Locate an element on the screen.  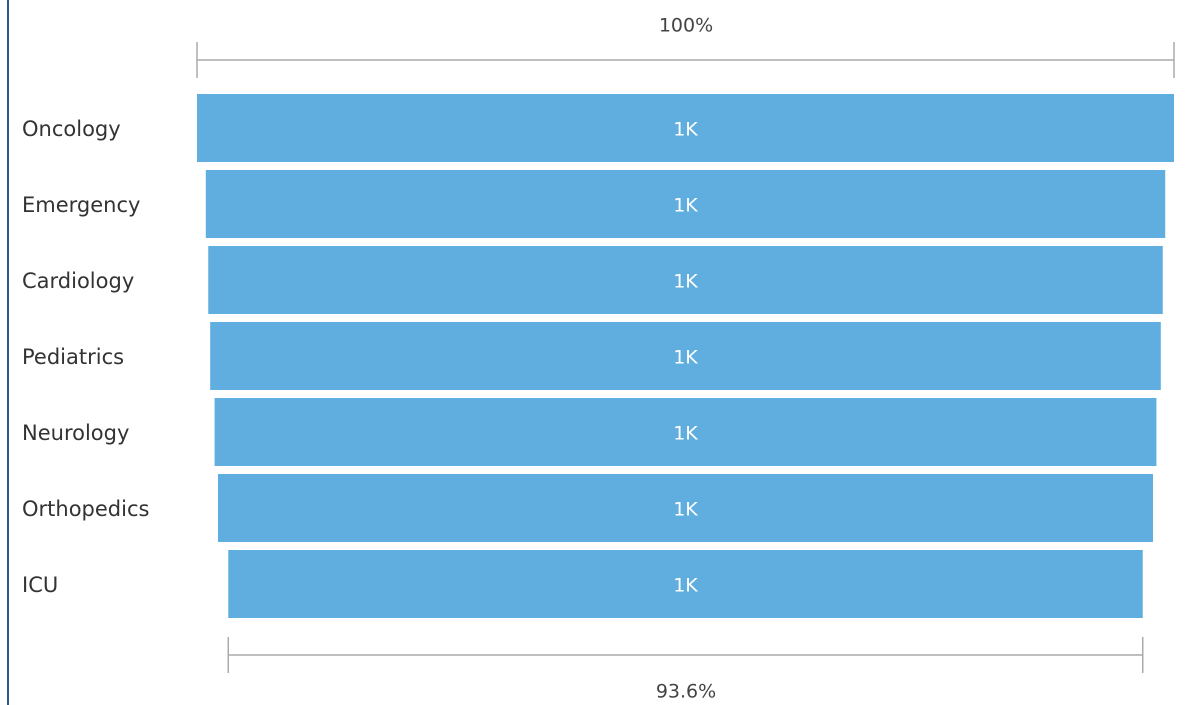
category-label: Emergency is located at coordinates (81, 205).